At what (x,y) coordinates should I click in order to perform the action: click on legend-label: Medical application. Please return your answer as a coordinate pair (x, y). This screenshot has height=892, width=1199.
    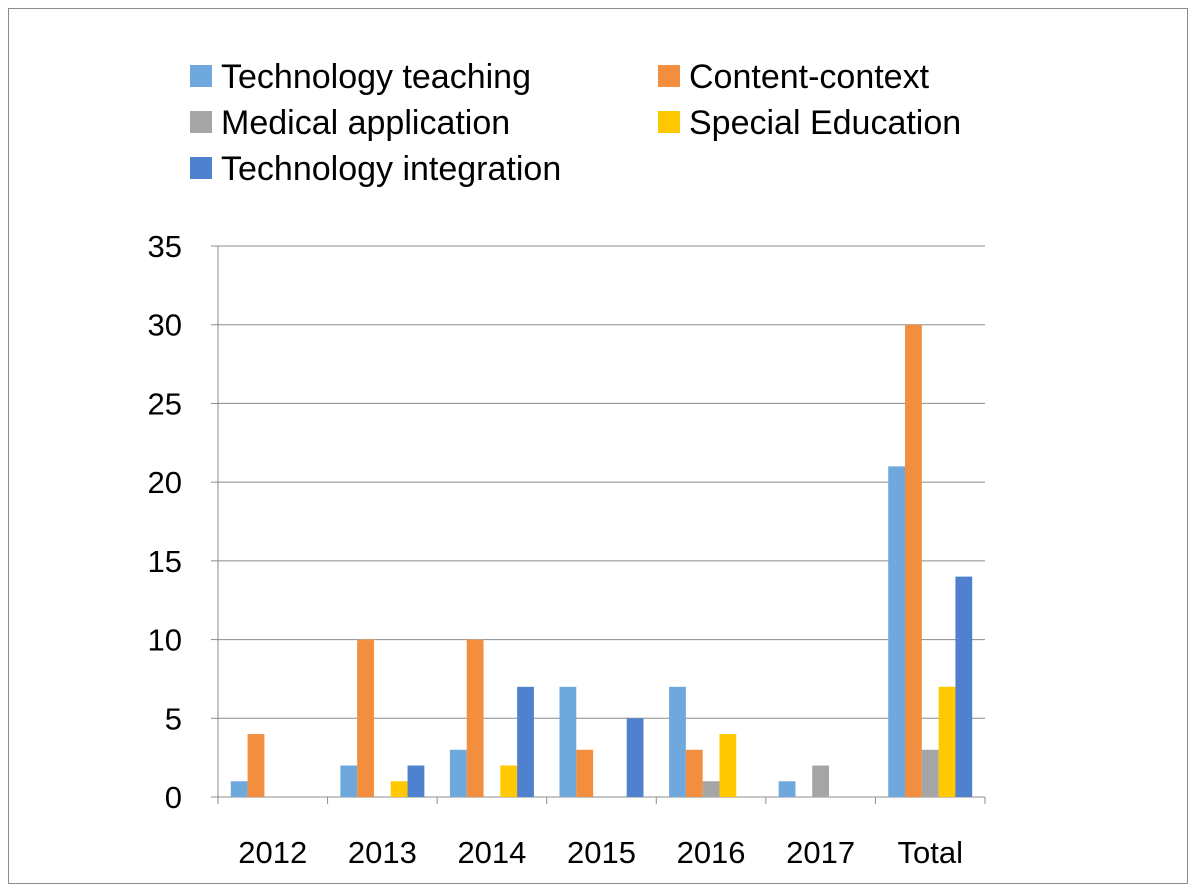
    Looking at the image, I should click on (365, 123).